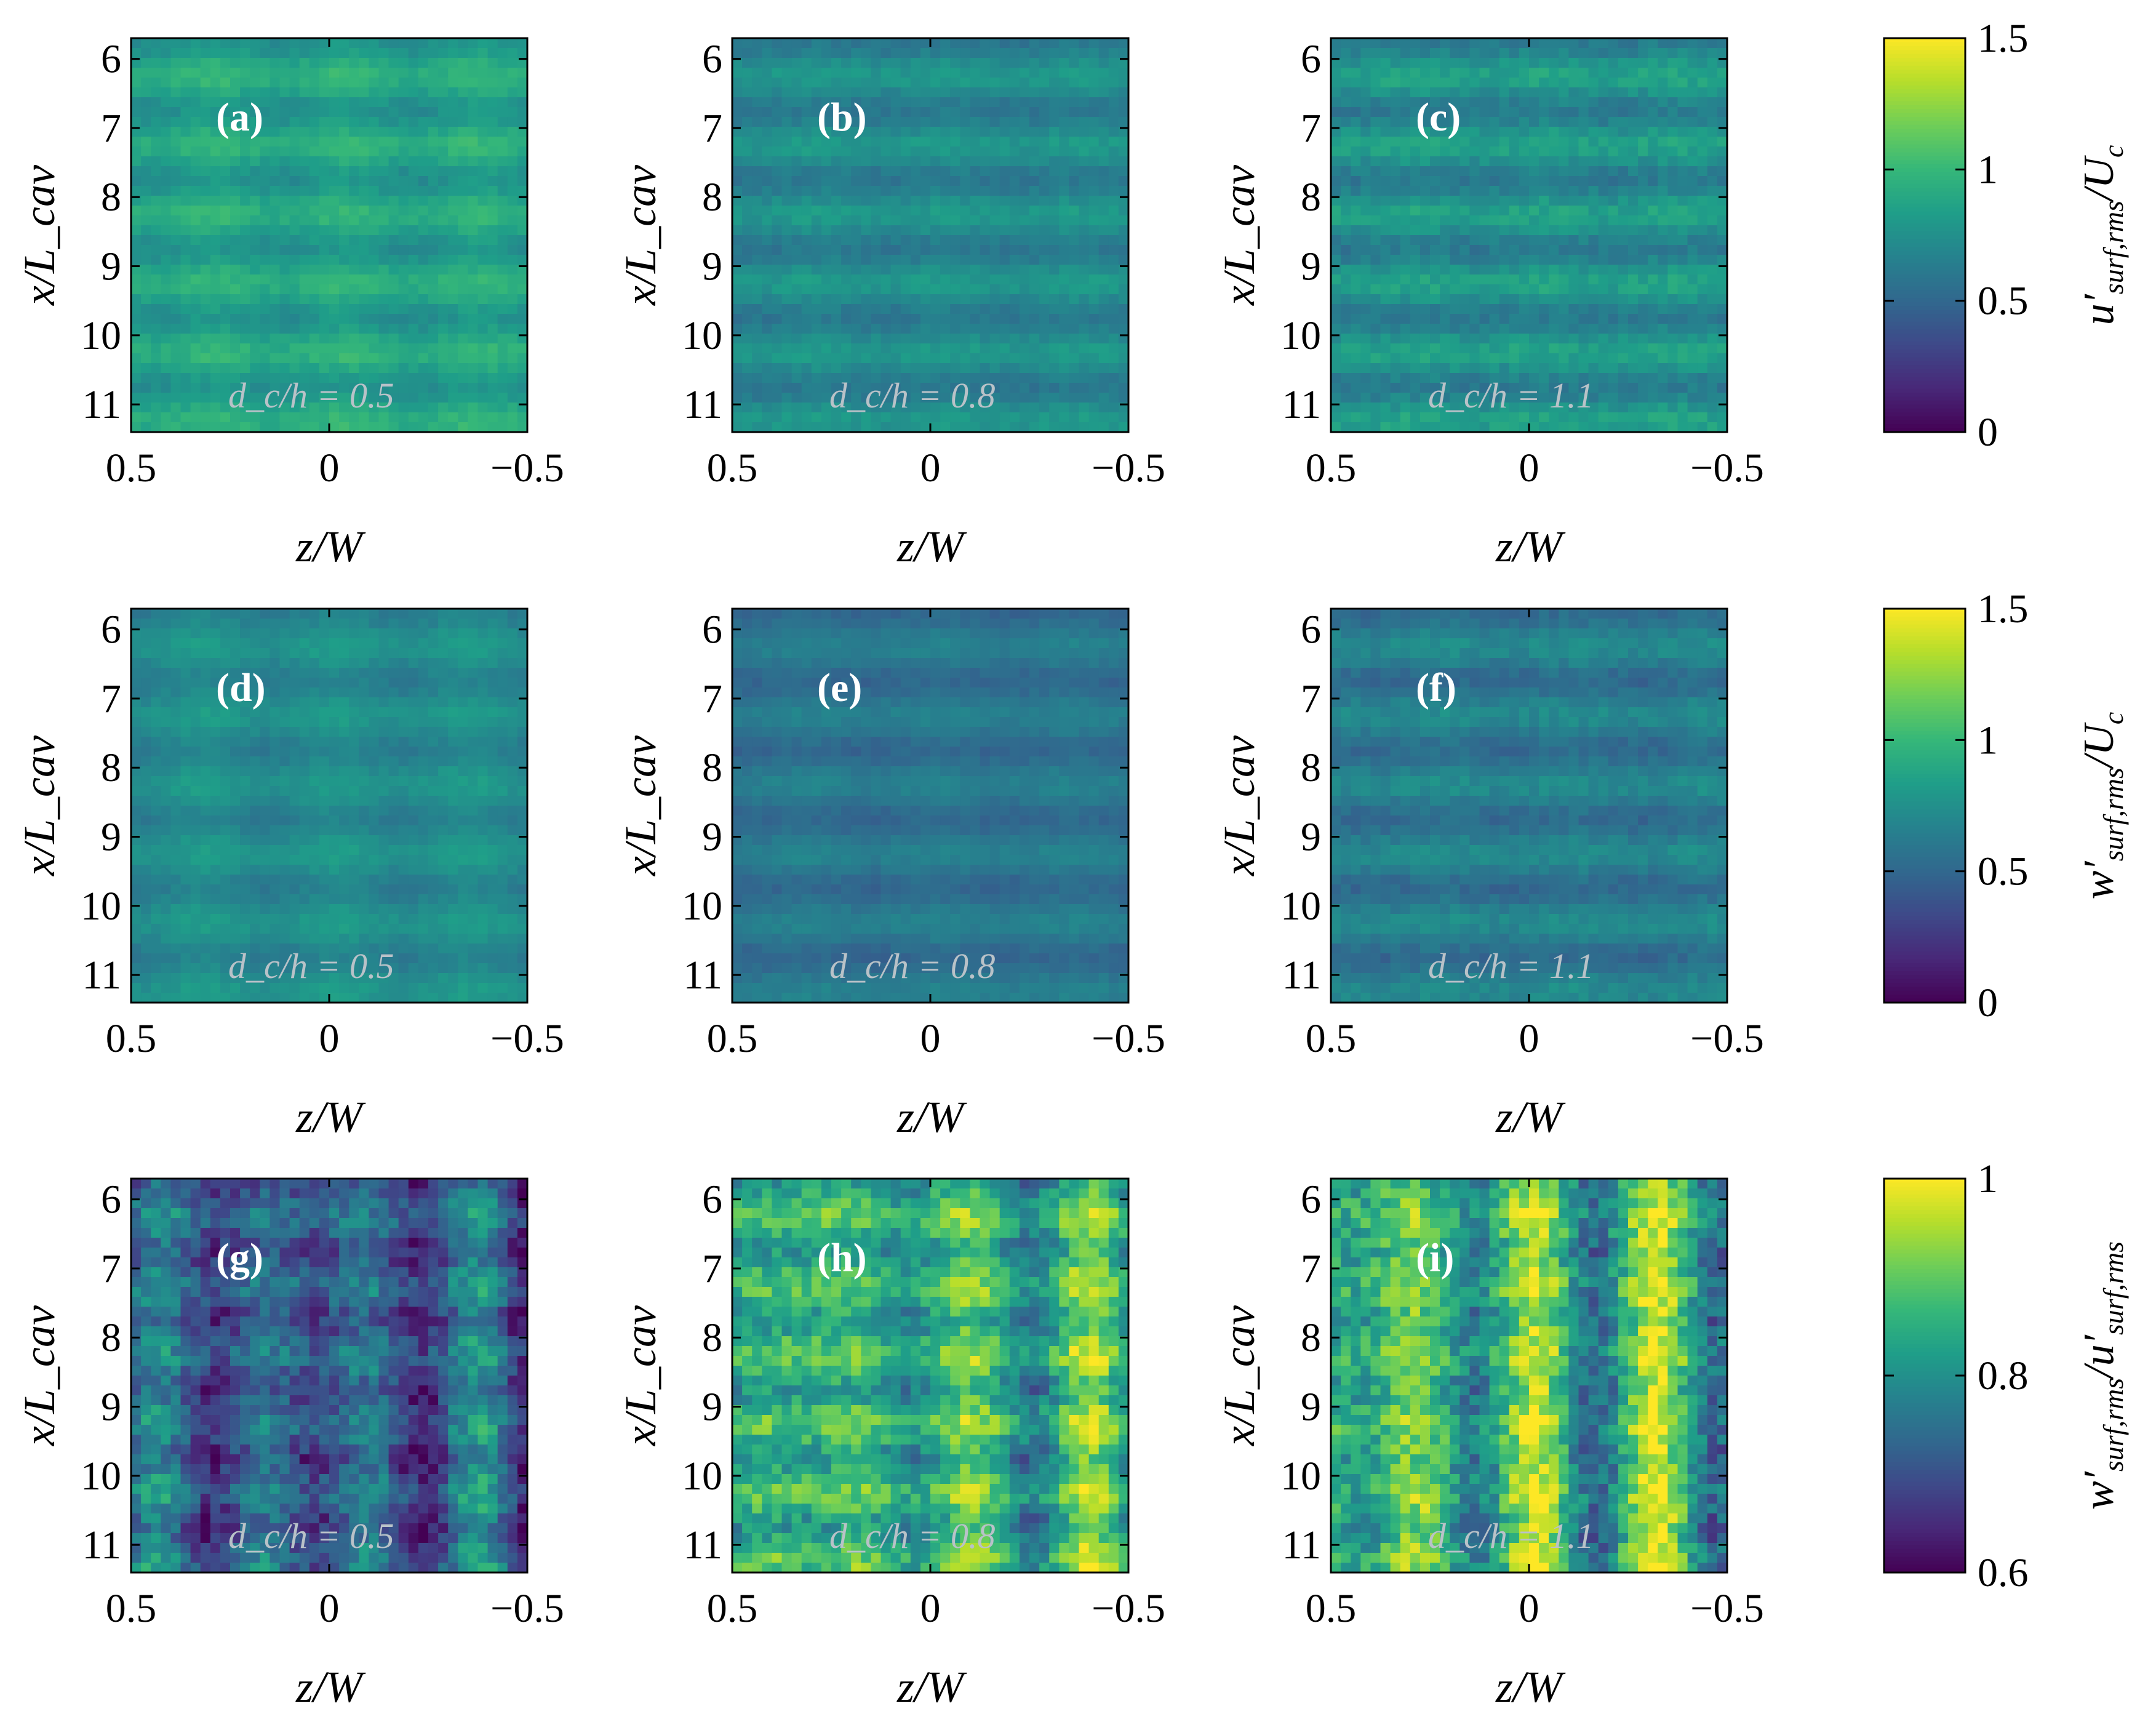 This screenshot has width=2156, height=1727. What do you see at coordinates (1511, 395) in the screenshot?
I see `case-label-c: d_c/h = 1.1` at bounding box center [1511, 395].